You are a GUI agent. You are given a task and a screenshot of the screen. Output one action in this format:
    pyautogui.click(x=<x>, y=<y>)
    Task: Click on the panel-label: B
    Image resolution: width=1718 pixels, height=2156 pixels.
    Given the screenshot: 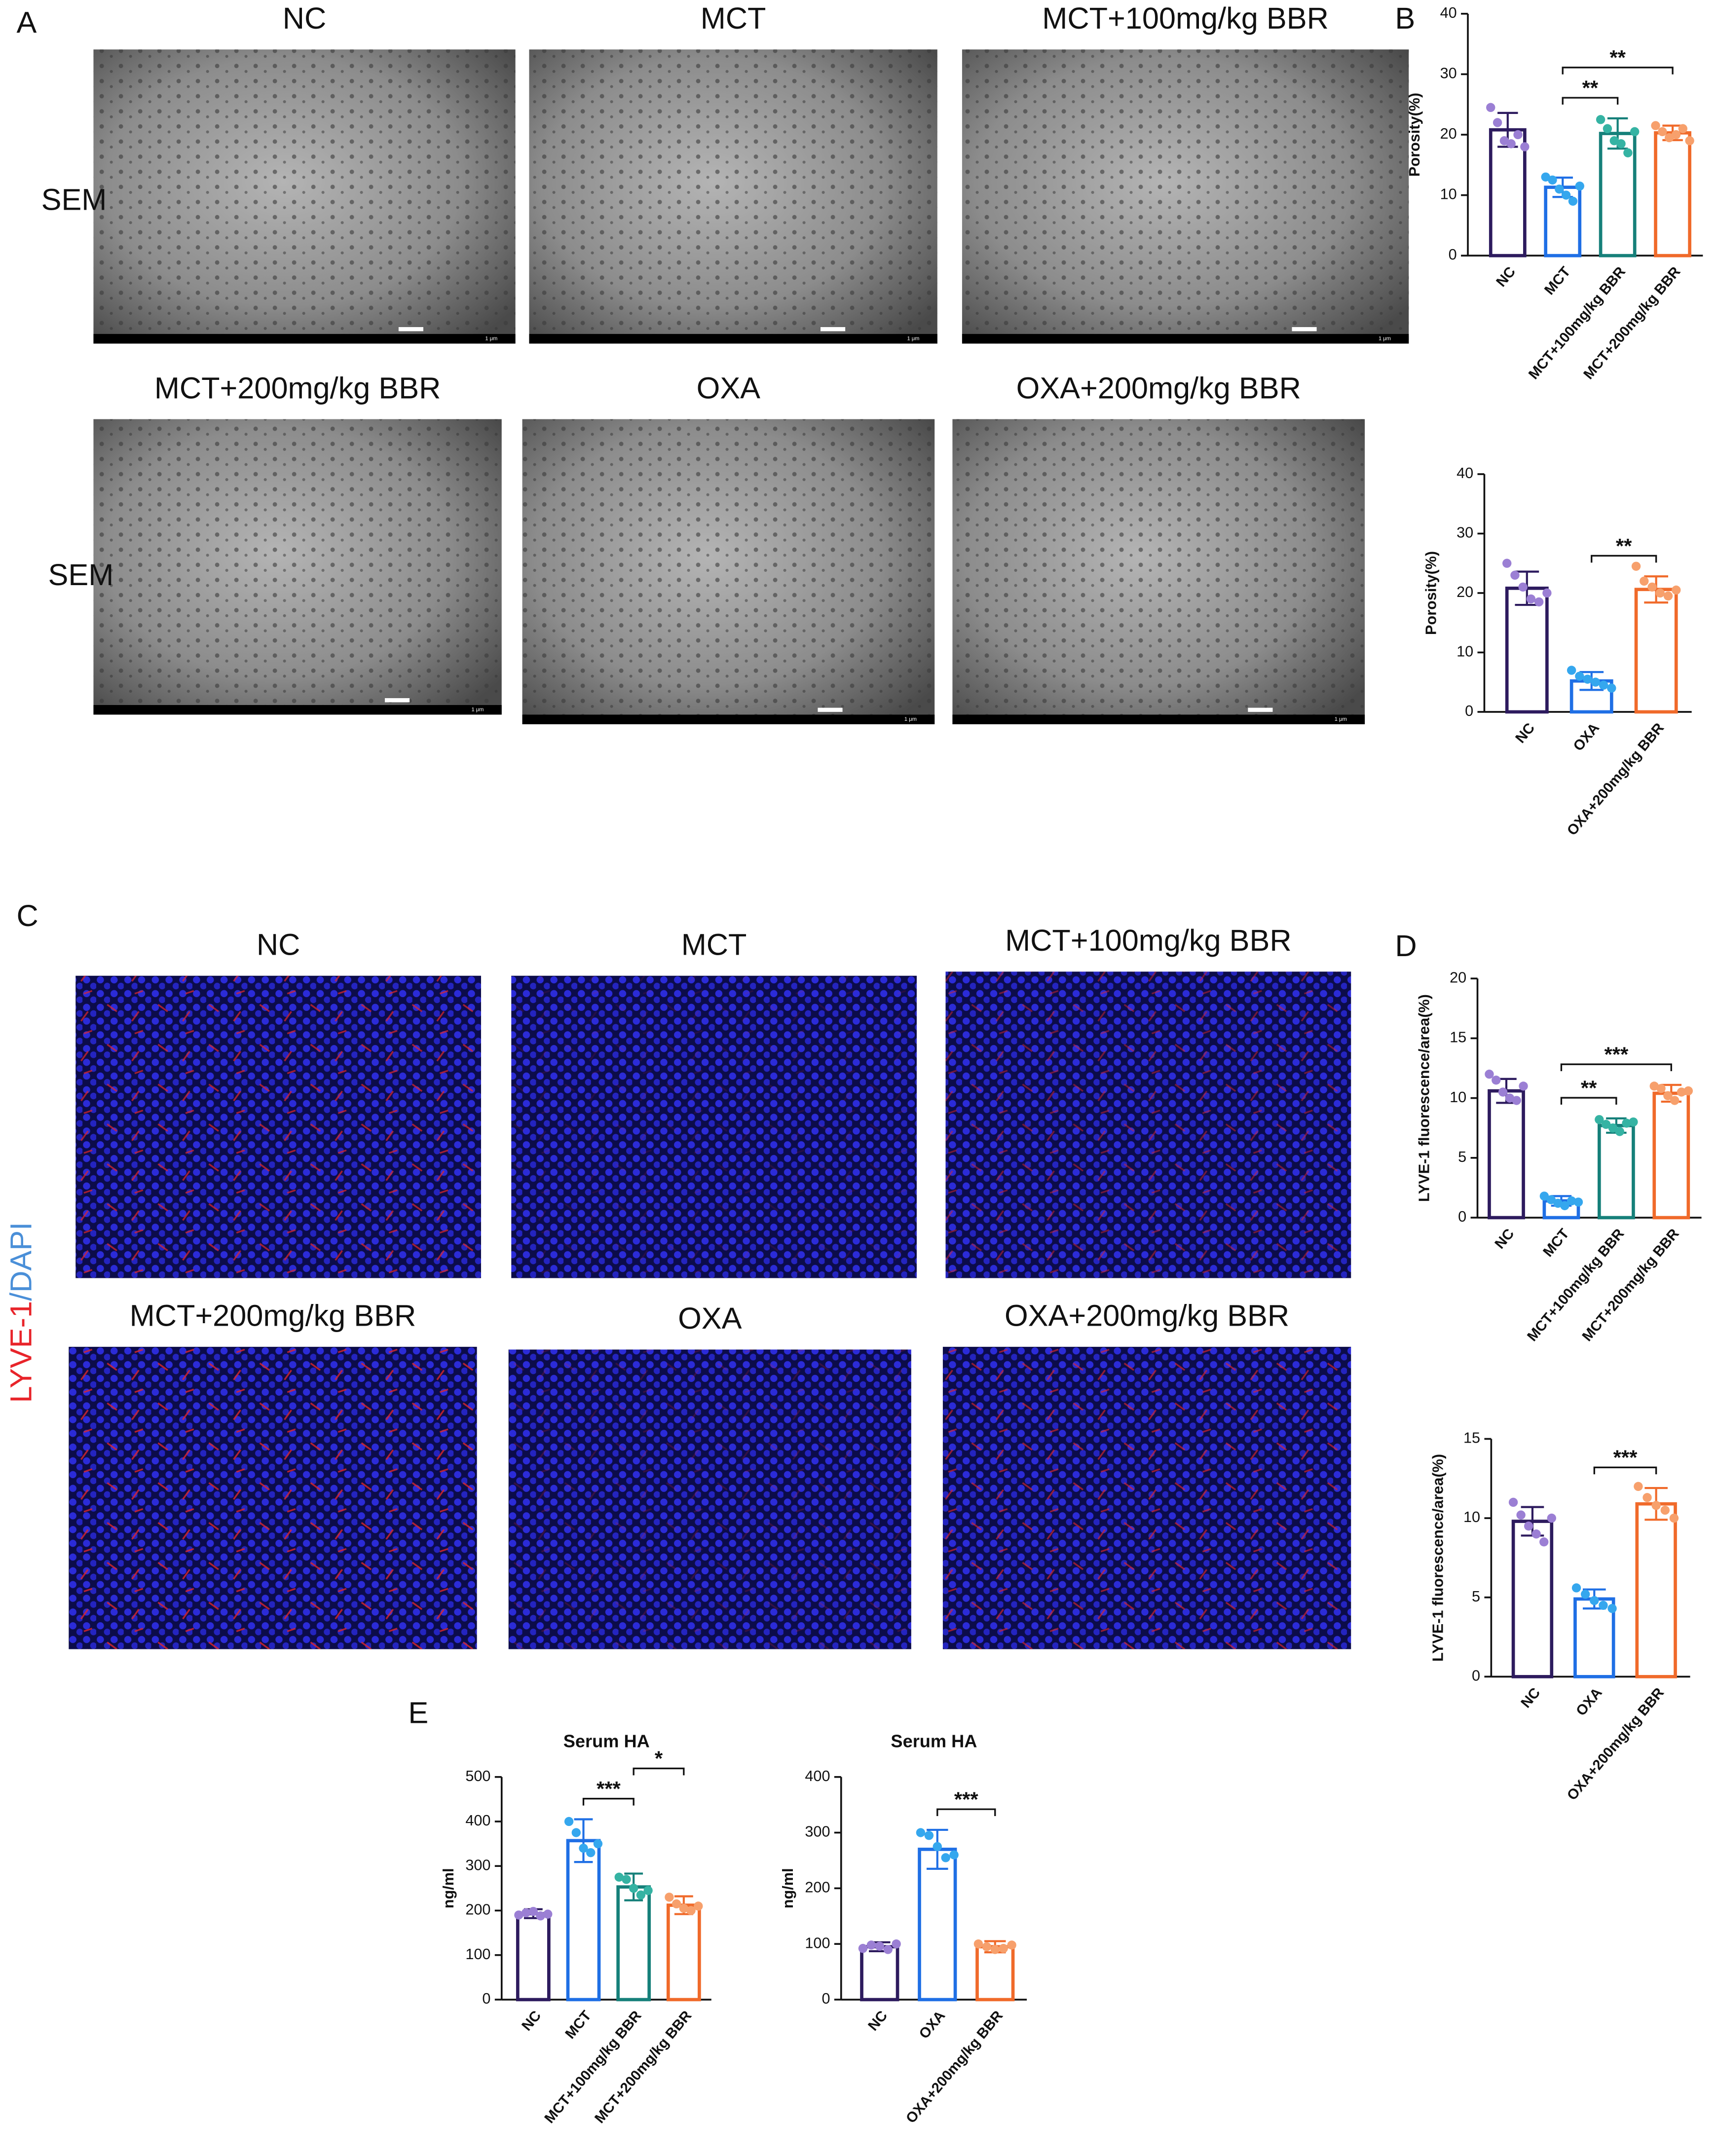 What is the action you would take?
    pyautogui.click(x=1405, y=18)
    